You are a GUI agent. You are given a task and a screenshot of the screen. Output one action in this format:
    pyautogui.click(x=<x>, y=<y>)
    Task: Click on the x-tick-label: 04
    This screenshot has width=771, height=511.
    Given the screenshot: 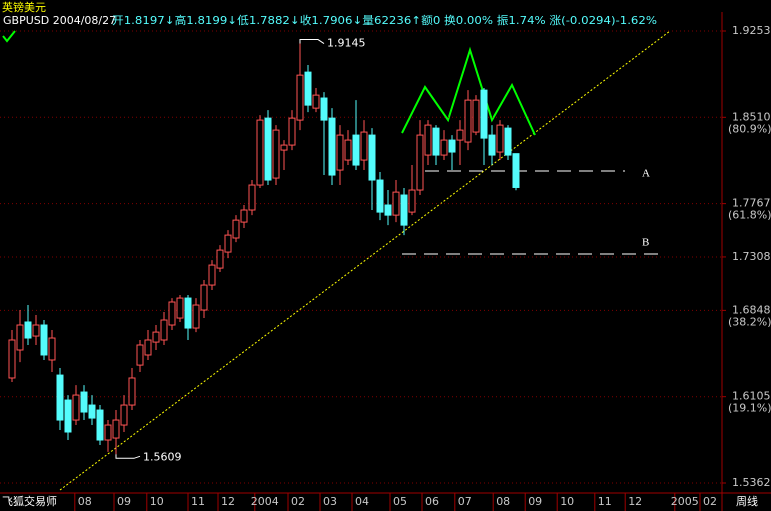 What is the action you would take?
    pyautogui.click(x=362, y=501)
    